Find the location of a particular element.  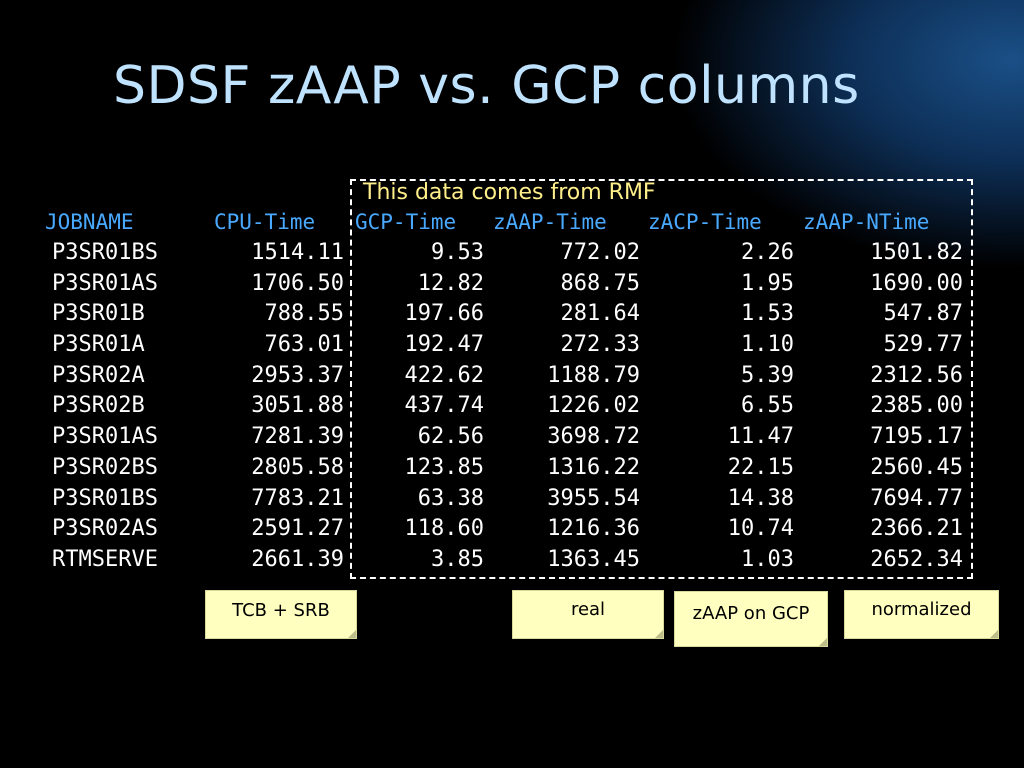

header-cpu-time: CPU-Time is located at coordinates (265, 222).